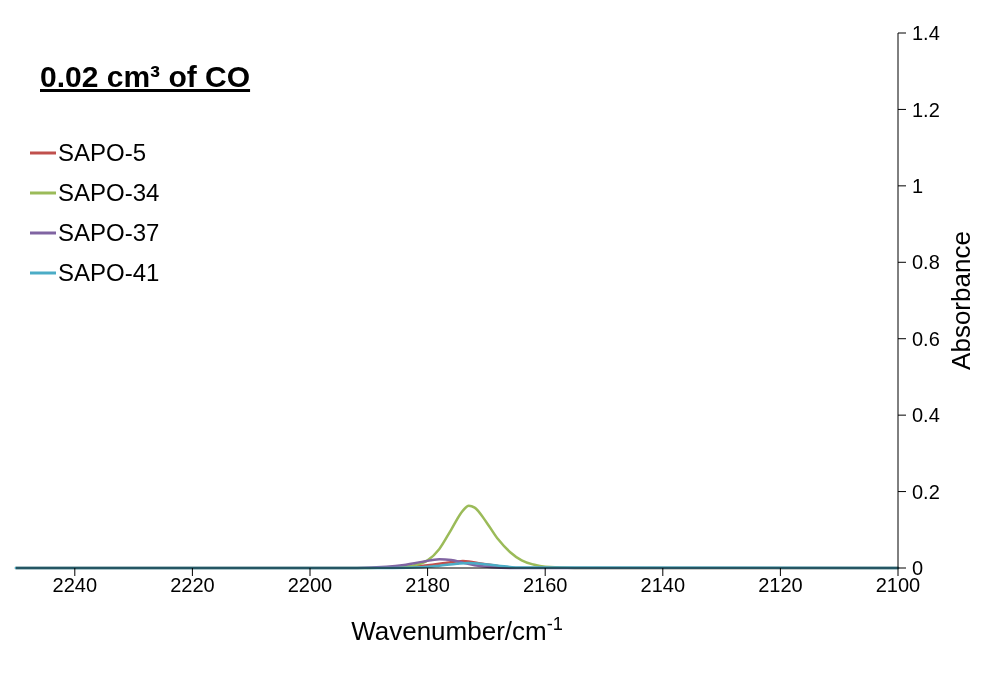 Image resolution: width=1005 pixels, height=673 pixels. Describe the element at coordinates (926, 491) in the screenshot. I see `y-tick-label: 0.2` at that location.